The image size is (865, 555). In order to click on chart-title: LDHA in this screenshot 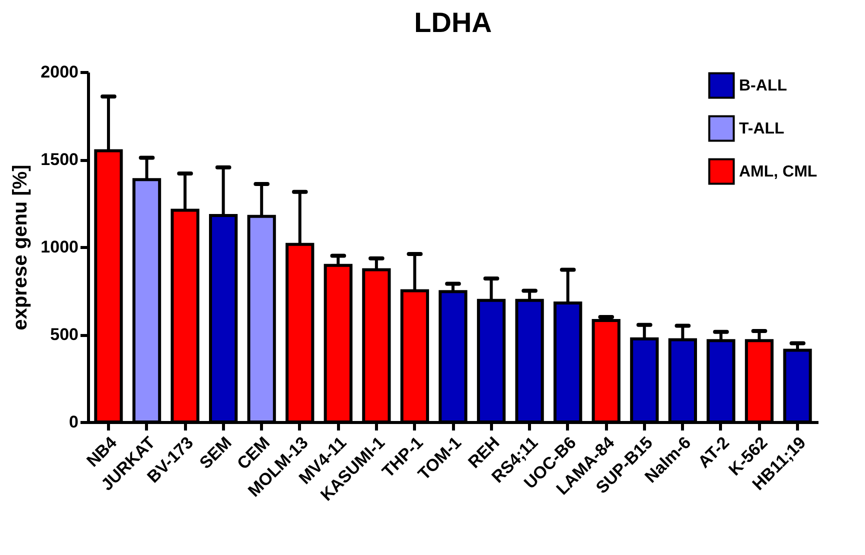, I will do `click(453, 22)`.